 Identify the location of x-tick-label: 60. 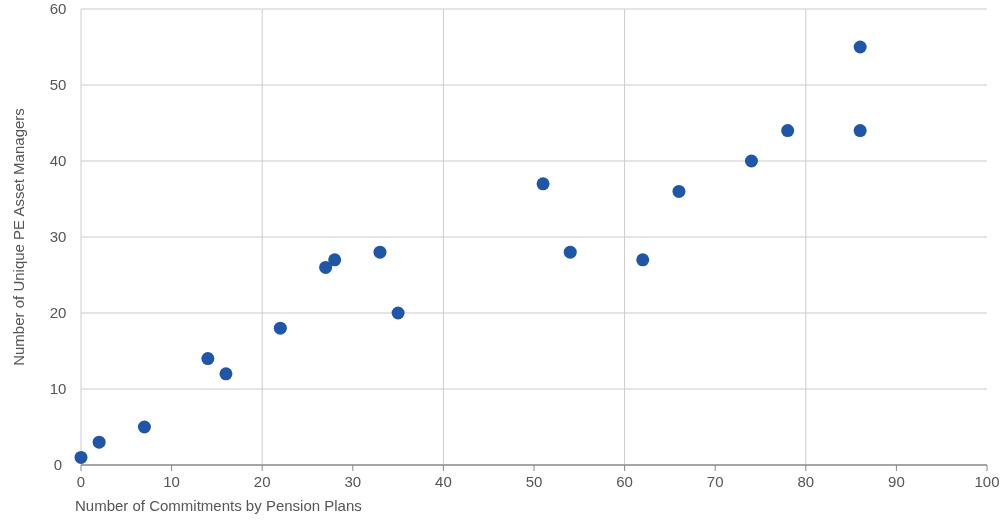
(624, 481).